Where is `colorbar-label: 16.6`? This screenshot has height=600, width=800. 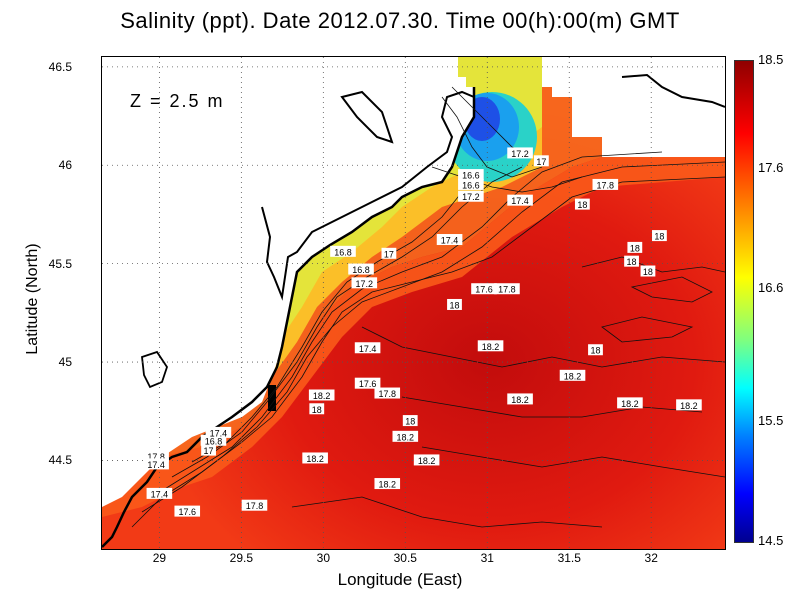
colorbar-label: 16.6 is located at coordinates (771, 288).